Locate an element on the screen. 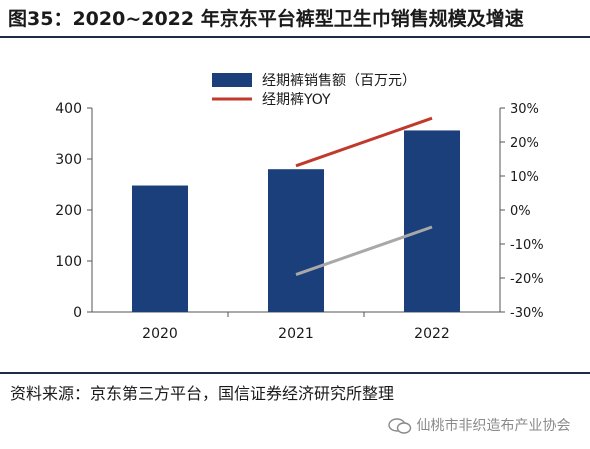  left-axis-tick-label: 100 is located at coordinates (68, 262).